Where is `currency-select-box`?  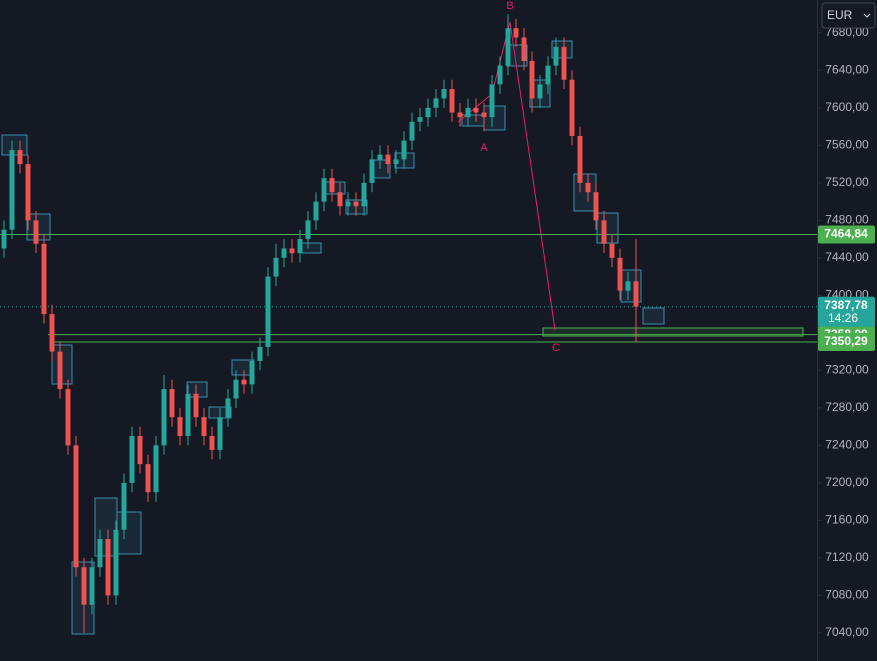 currency-select-box is located at coordinates (848, 15).